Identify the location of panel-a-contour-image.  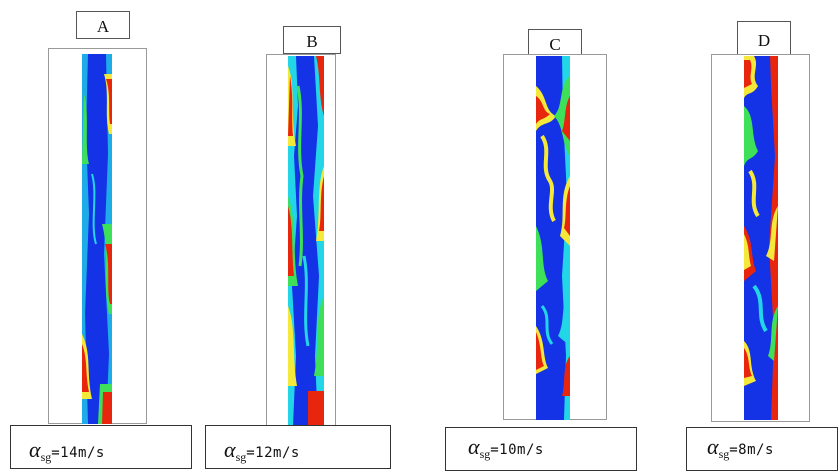
(97, 239).